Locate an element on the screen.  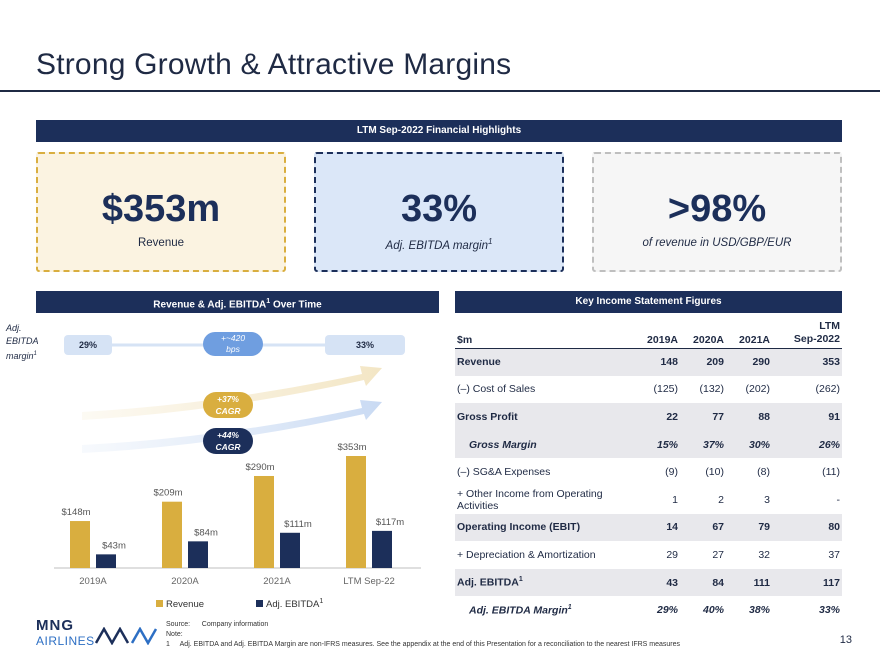
col-header-2020: 2020A is located at coordinates (703, 333).